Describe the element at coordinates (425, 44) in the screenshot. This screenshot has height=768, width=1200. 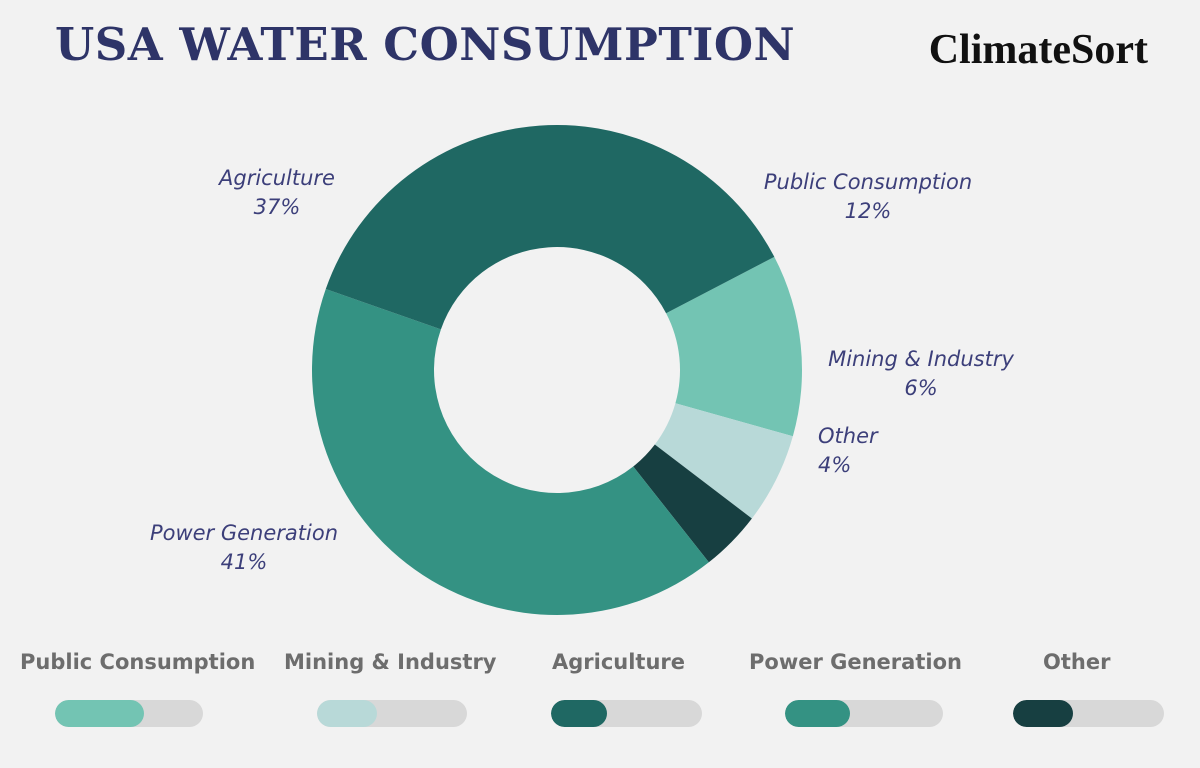
I see `page-title: USA WATER CONSUMPTION` at that location.